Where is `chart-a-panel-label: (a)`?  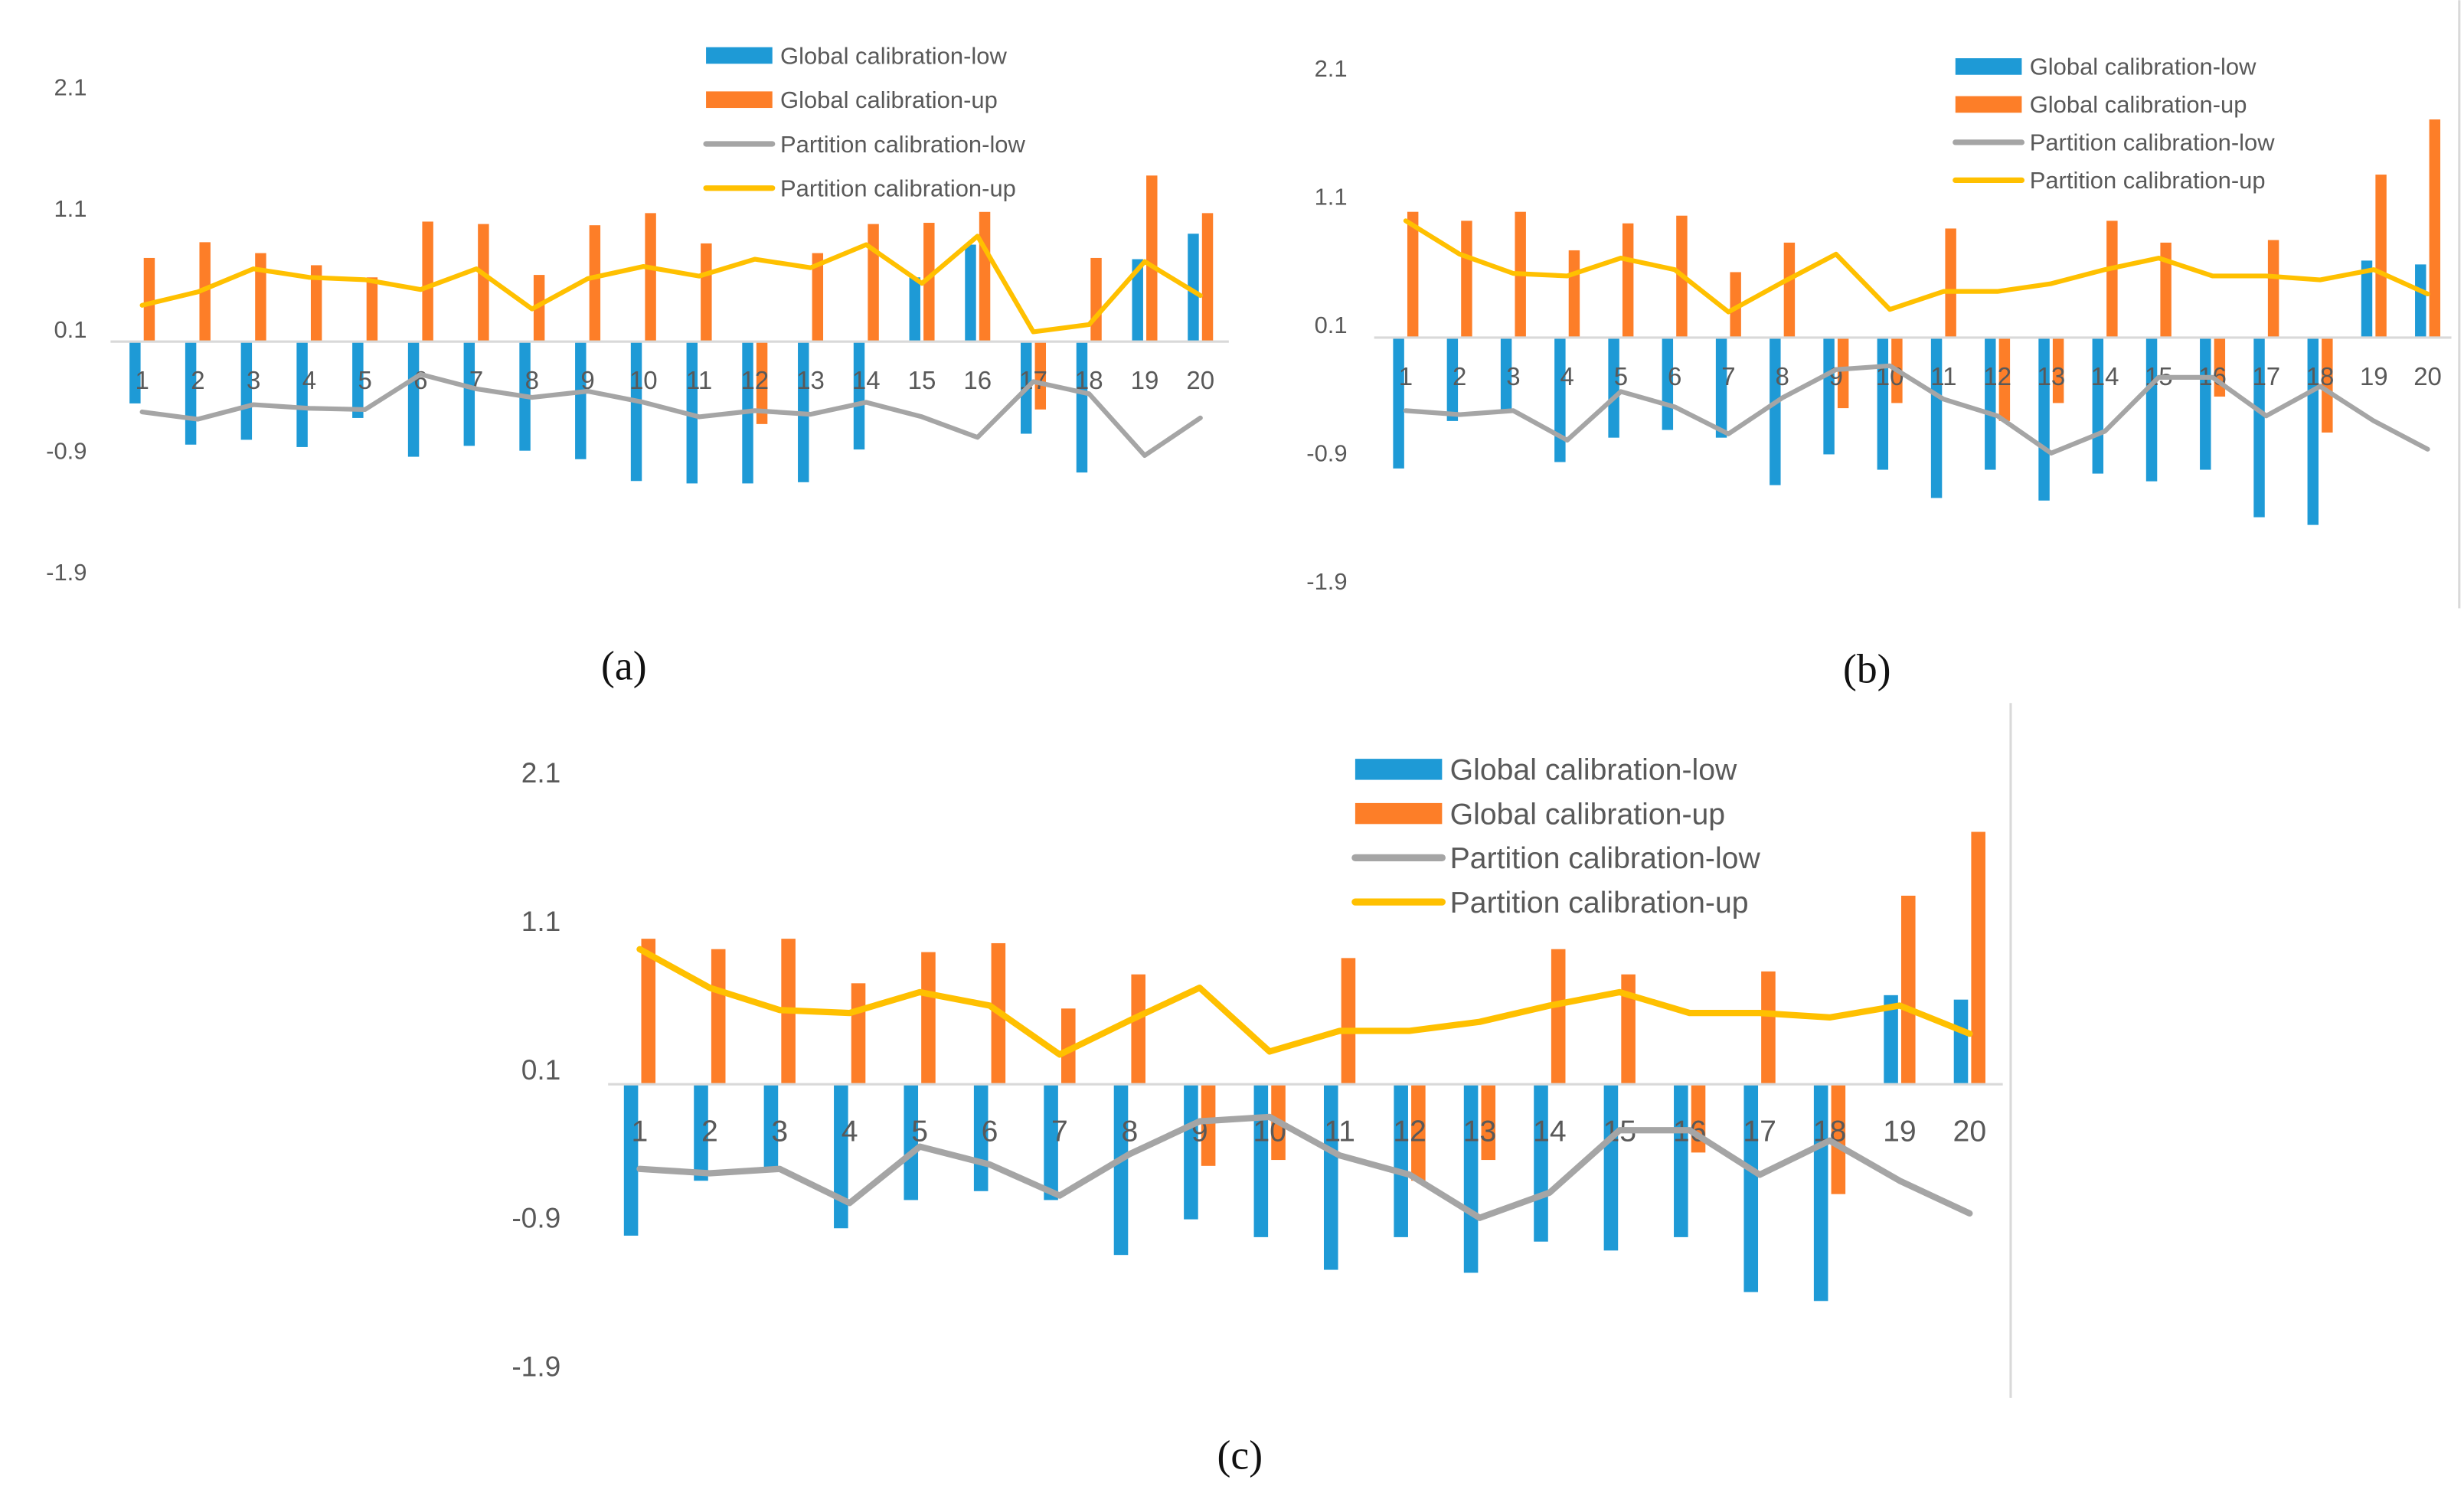
chart-a-panel-label: (a) is located at coordinates (624, 665).